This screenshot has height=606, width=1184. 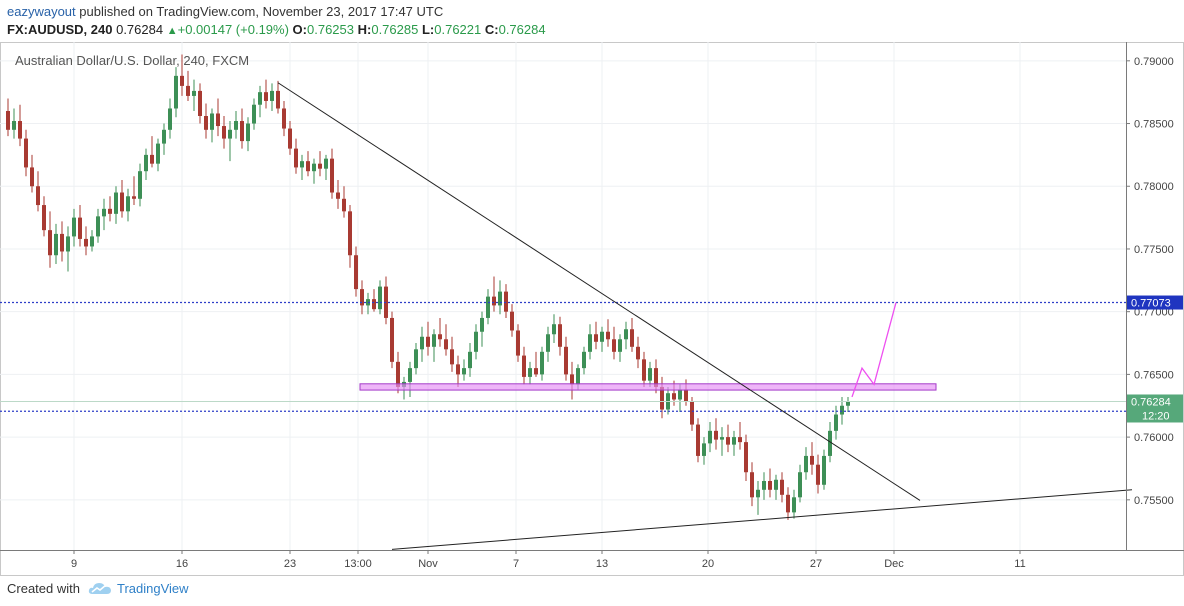 I want to click on y-tick-label: 0.76500, so click(x=1154, y=375).